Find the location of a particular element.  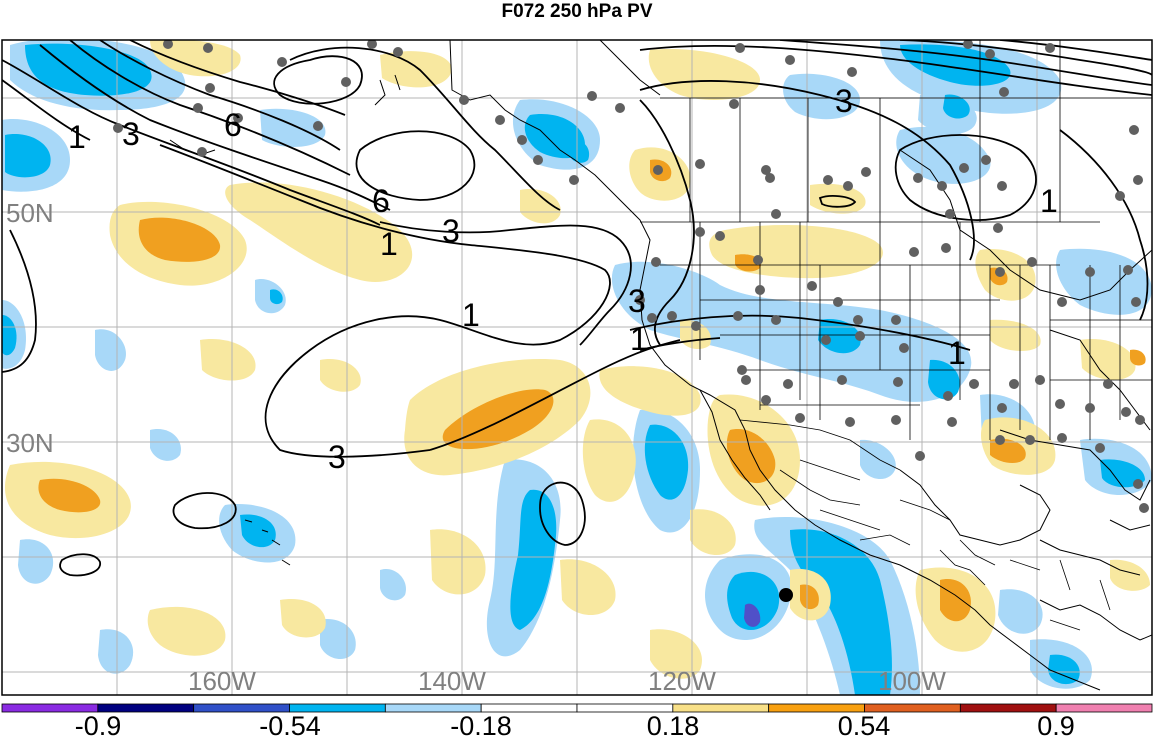

lat-label-30n: 30N is located at coordinates (30, 443).